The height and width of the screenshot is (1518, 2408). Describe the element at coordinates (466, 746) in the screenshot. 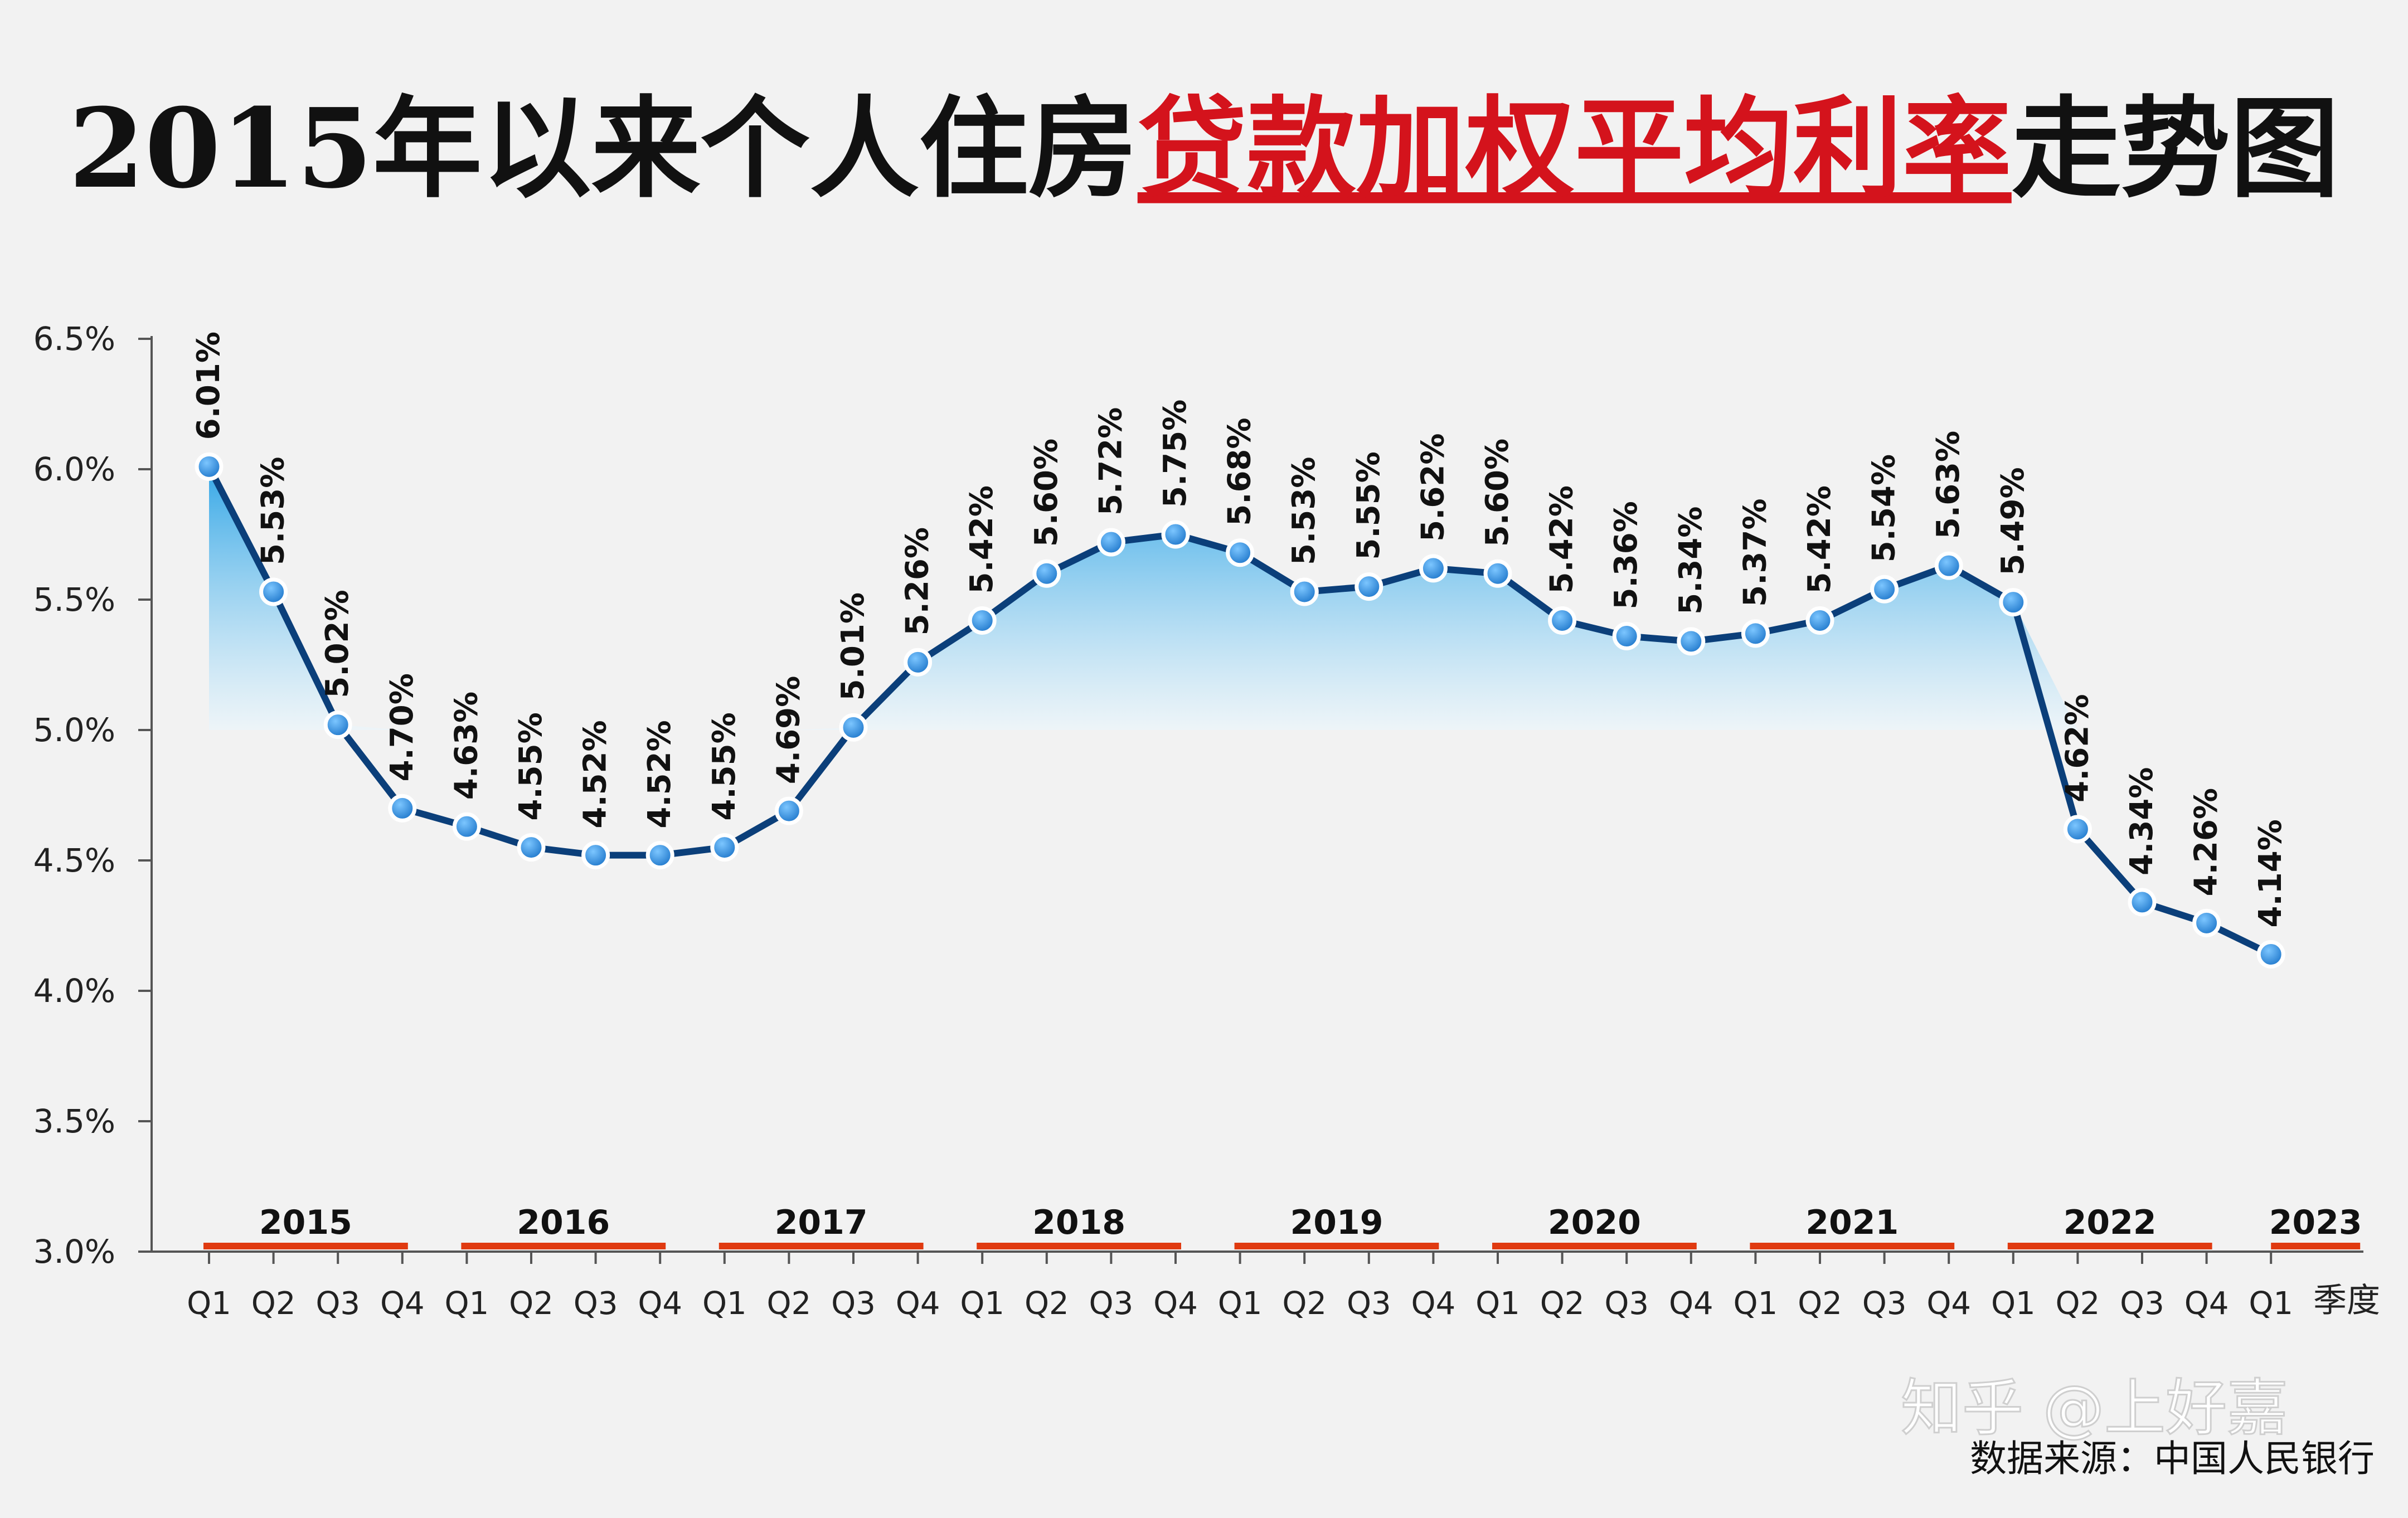

I see `data-label: 4.63%` at that location.